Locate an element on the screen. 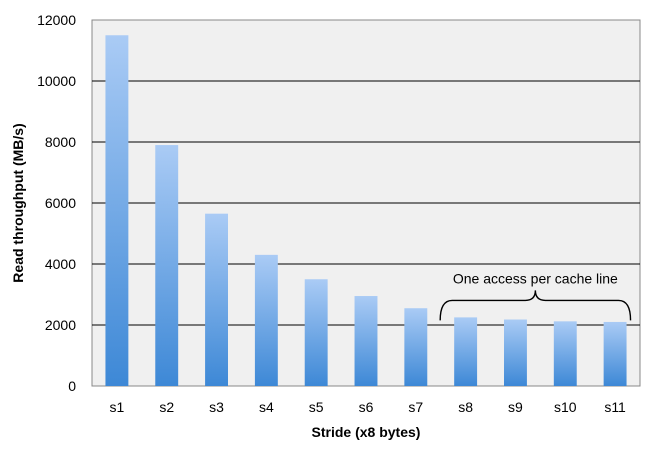 Image resolution: width=660 pixels, height=453 pixels. bar-s11 is located at coordinates (615, 353).